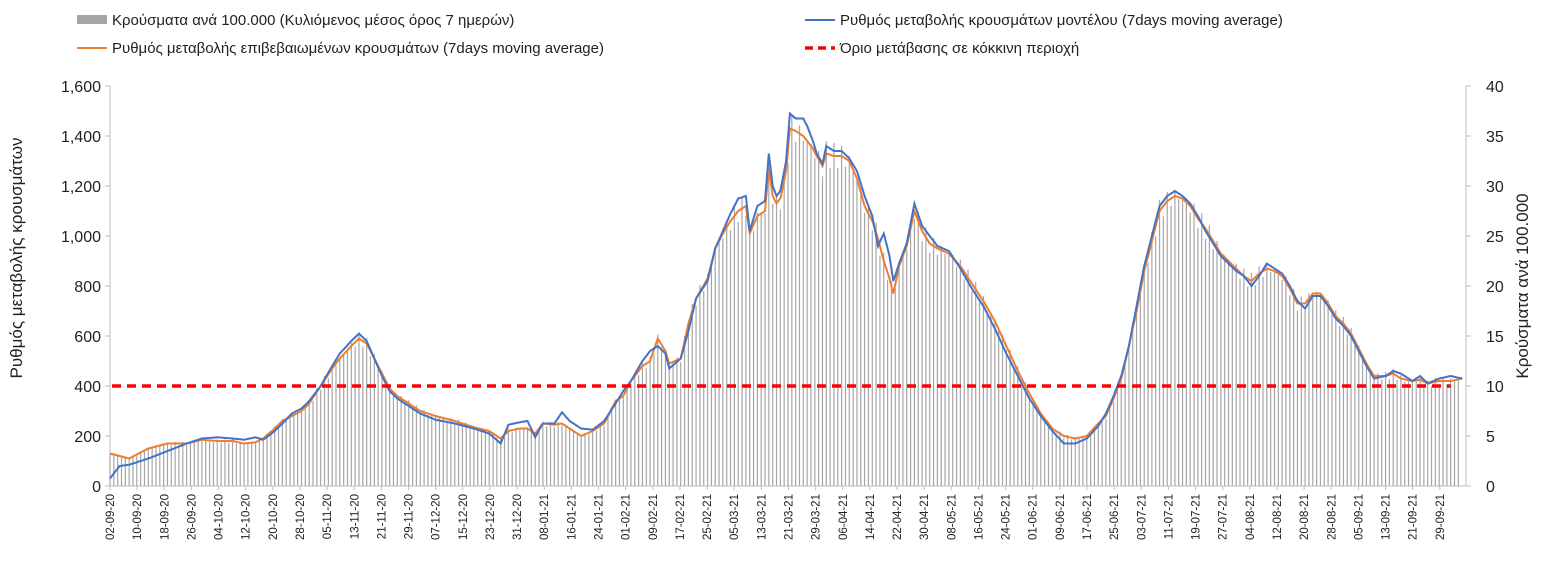 The image size is (1550, 580). Describe the element at coordinates (871, 517) in the screenshot. I see `x-tick-label: 14-04-21` at that location.